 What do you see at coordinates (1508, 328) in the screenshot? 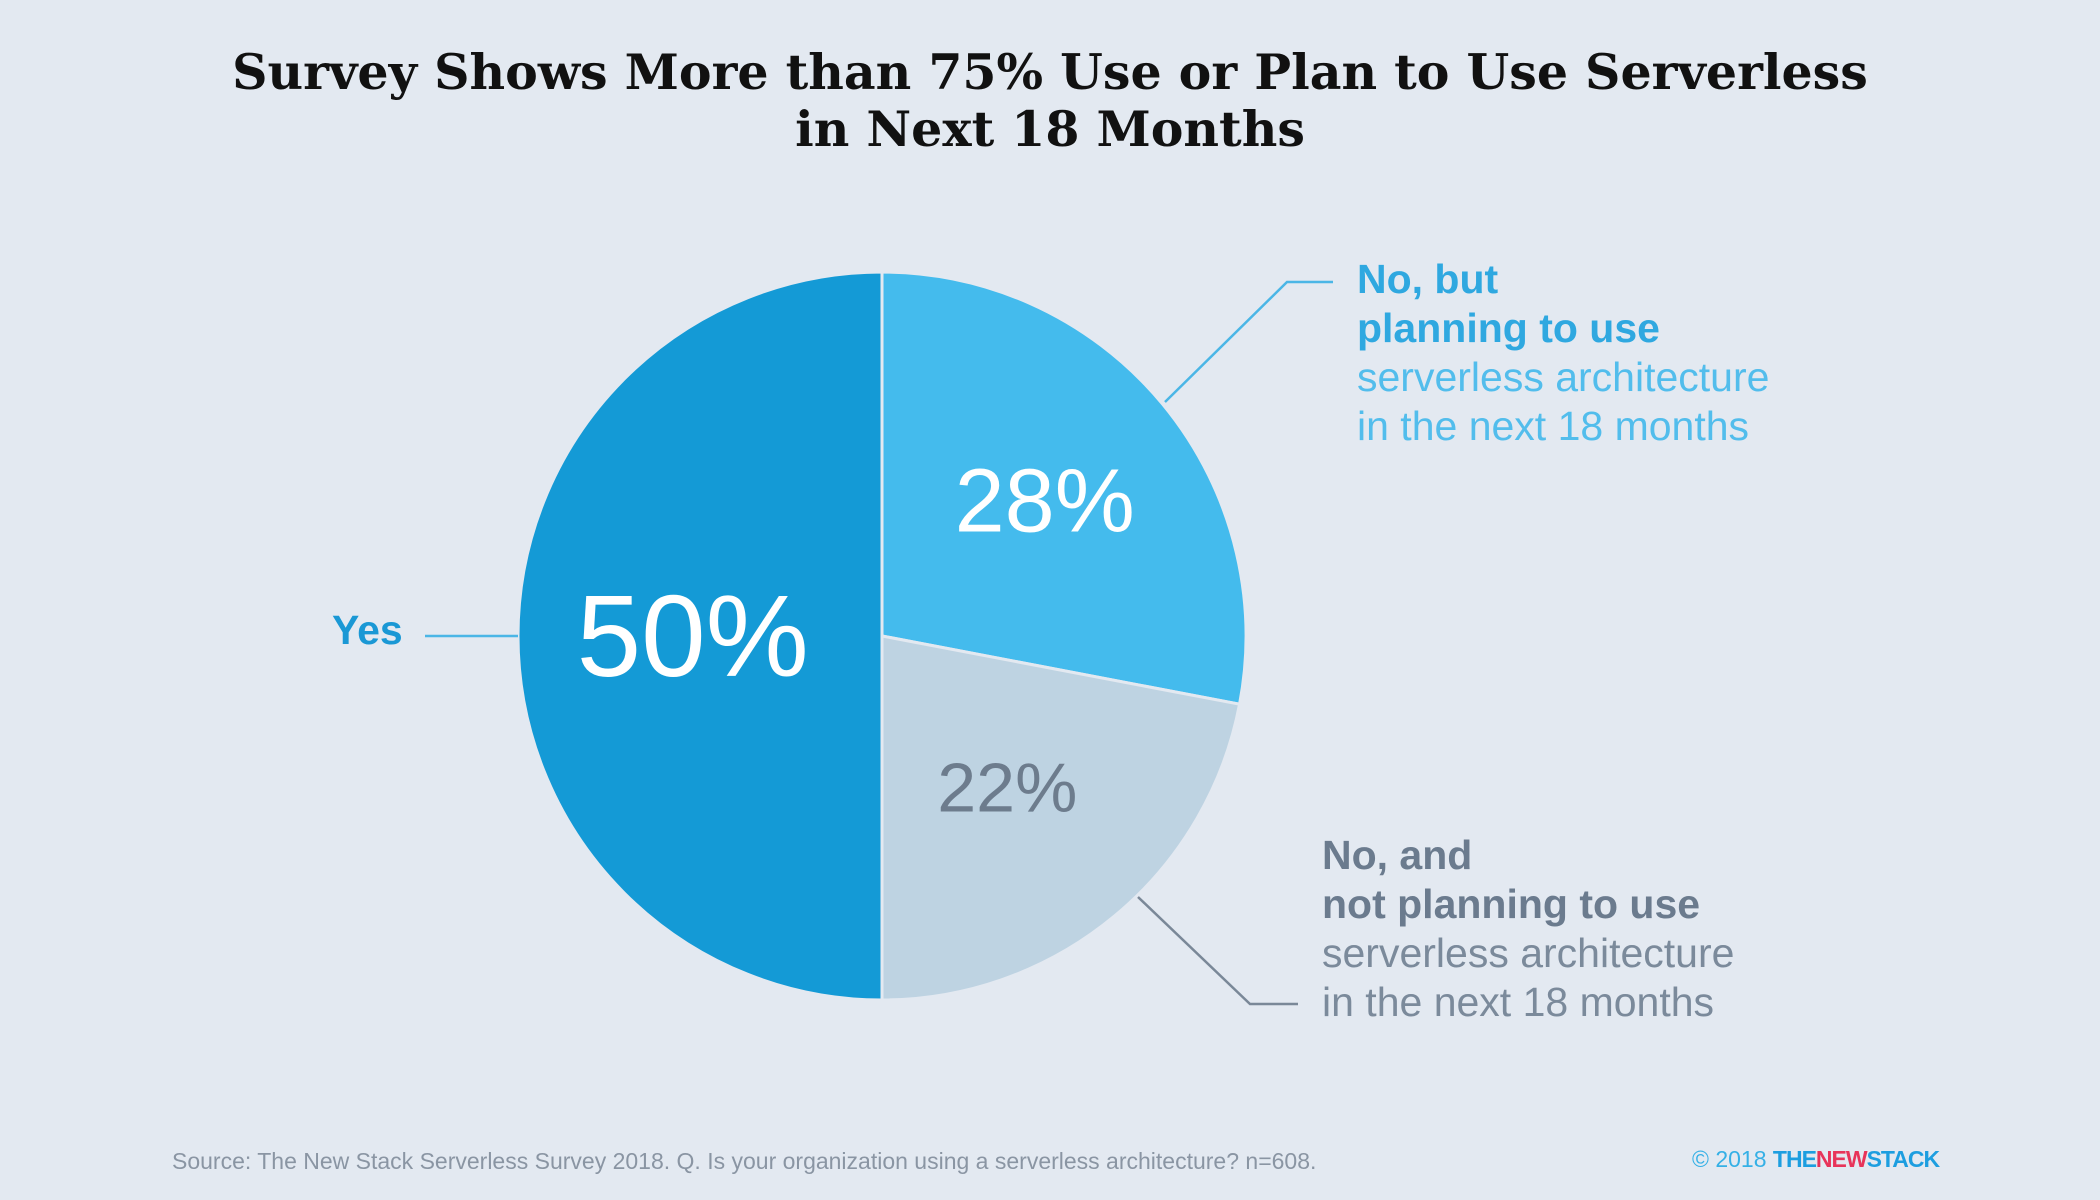
I see `legend-no-but-bold-line-2: planning to use` at bounding box center [1508, 328].